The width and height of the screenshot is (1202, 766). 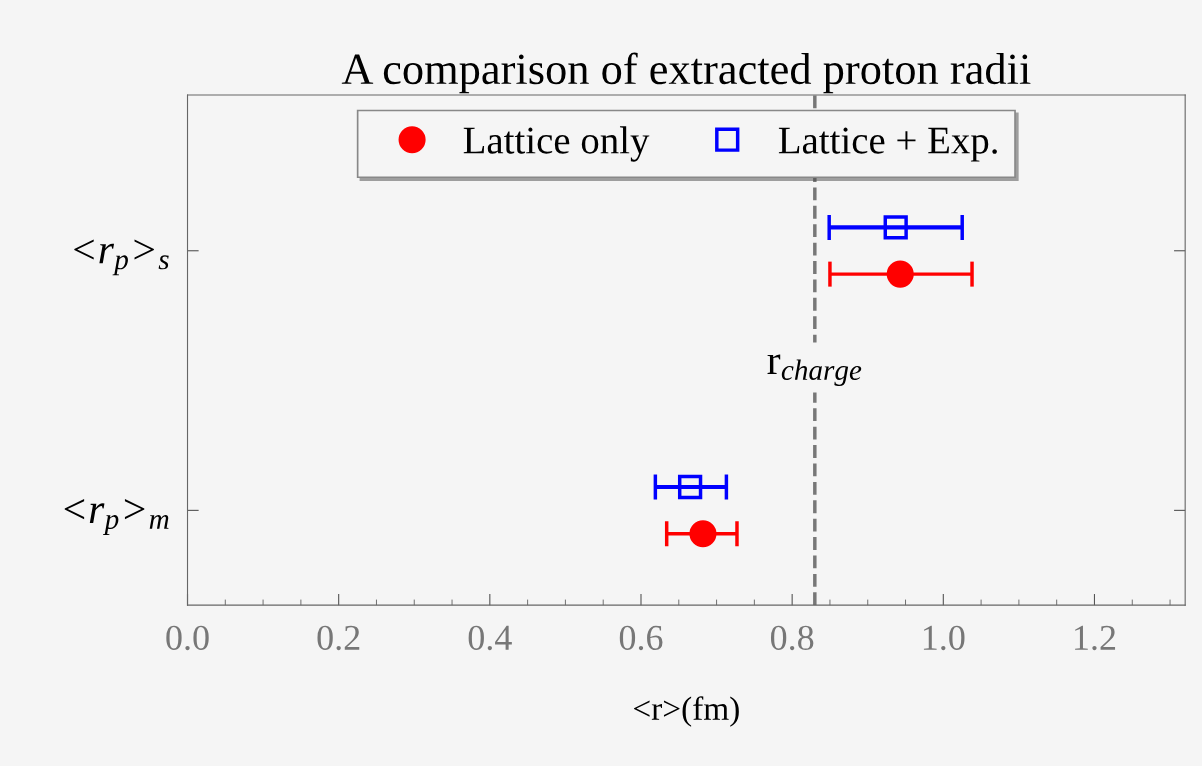 What do you see at coordinates (556, 144) in the screenshot?
I see `legend-label: Lattice only` at bounding box center [556, 144].